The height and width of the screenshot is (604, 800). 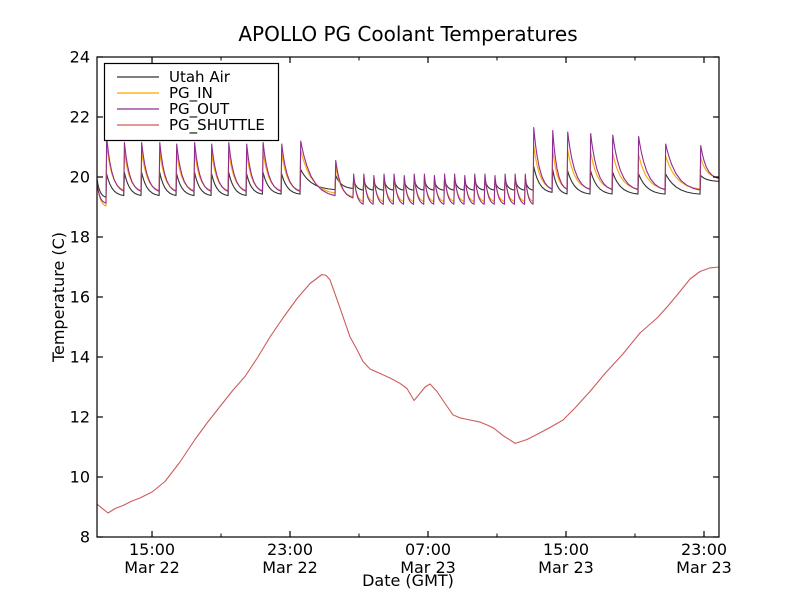 What do you see at coordinates (58, 297) in the screenshot?
I see `y-axis-label: Temperature (C)` at bounding box center [58, 297].